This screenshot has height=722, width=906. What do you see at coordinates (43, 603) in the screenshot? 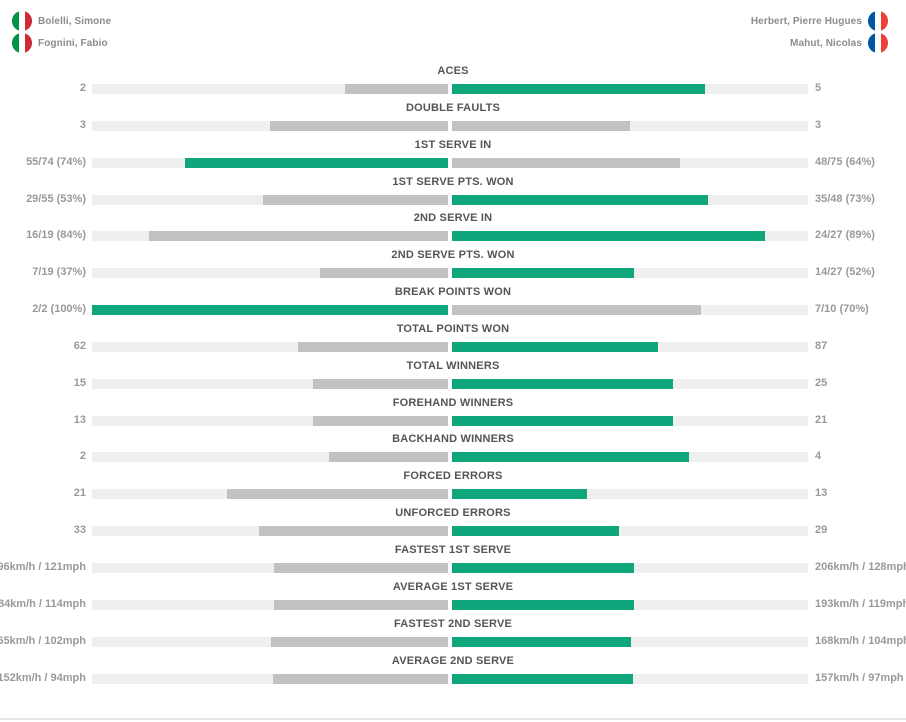
I see `left-value: 184km/h / 114mph` at bounding box center [43, 603].